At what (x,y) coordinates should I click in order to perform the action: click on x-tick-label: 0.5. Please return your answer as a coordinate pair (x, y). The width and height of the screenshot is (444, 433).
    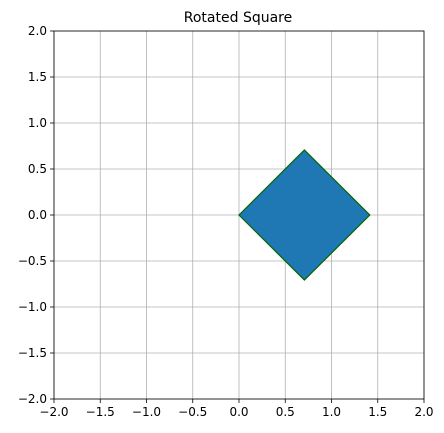
    Looking at the image, I should click on (285, 412).